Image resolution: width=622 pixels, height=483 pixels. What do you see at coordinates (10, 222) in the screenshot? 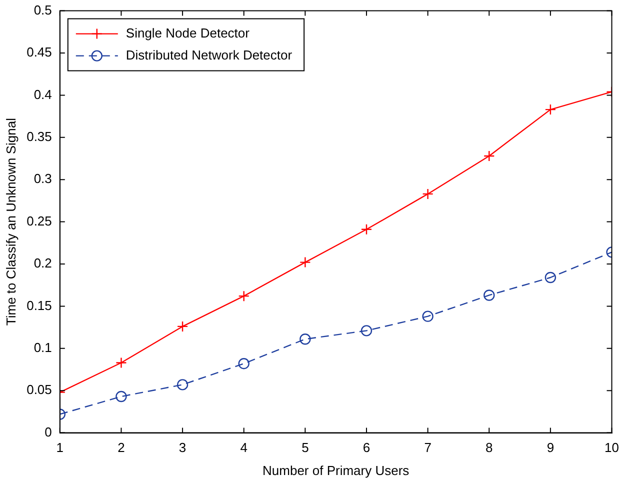
I see `y-axis-title: Time to Classify an Unknown Signal` at bounding box center [10, 222].